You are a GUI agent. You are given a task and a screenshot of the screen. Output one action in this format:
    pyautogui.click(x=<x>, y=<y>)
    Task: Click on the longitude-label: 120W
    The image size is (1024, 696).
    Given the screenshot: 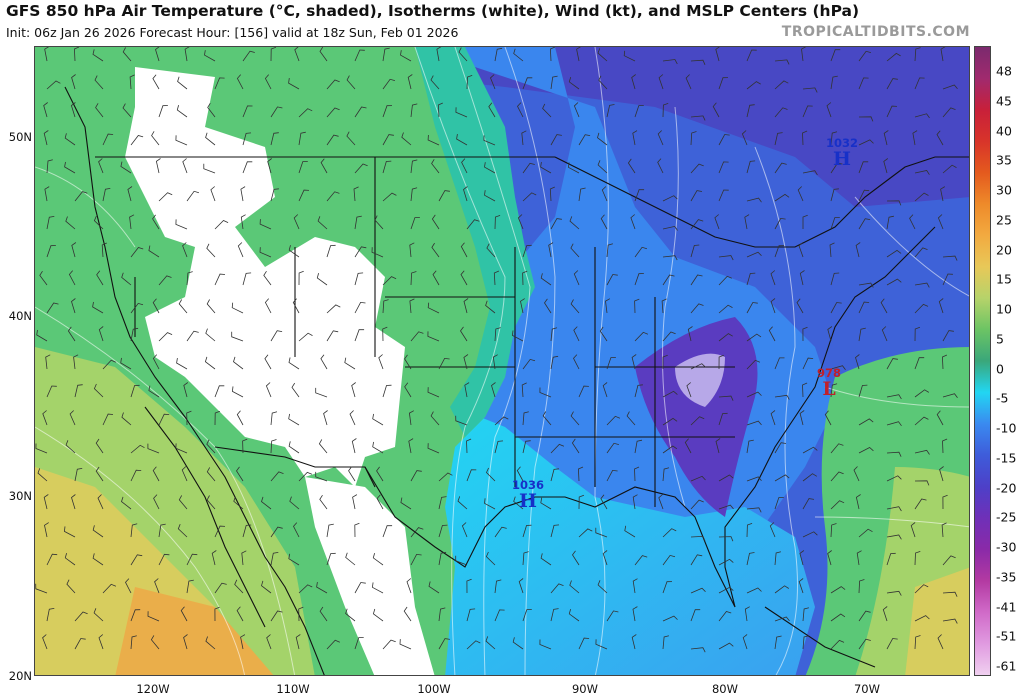 What is the action you would take?
    pyautogui.click(x=153, y=689)
    